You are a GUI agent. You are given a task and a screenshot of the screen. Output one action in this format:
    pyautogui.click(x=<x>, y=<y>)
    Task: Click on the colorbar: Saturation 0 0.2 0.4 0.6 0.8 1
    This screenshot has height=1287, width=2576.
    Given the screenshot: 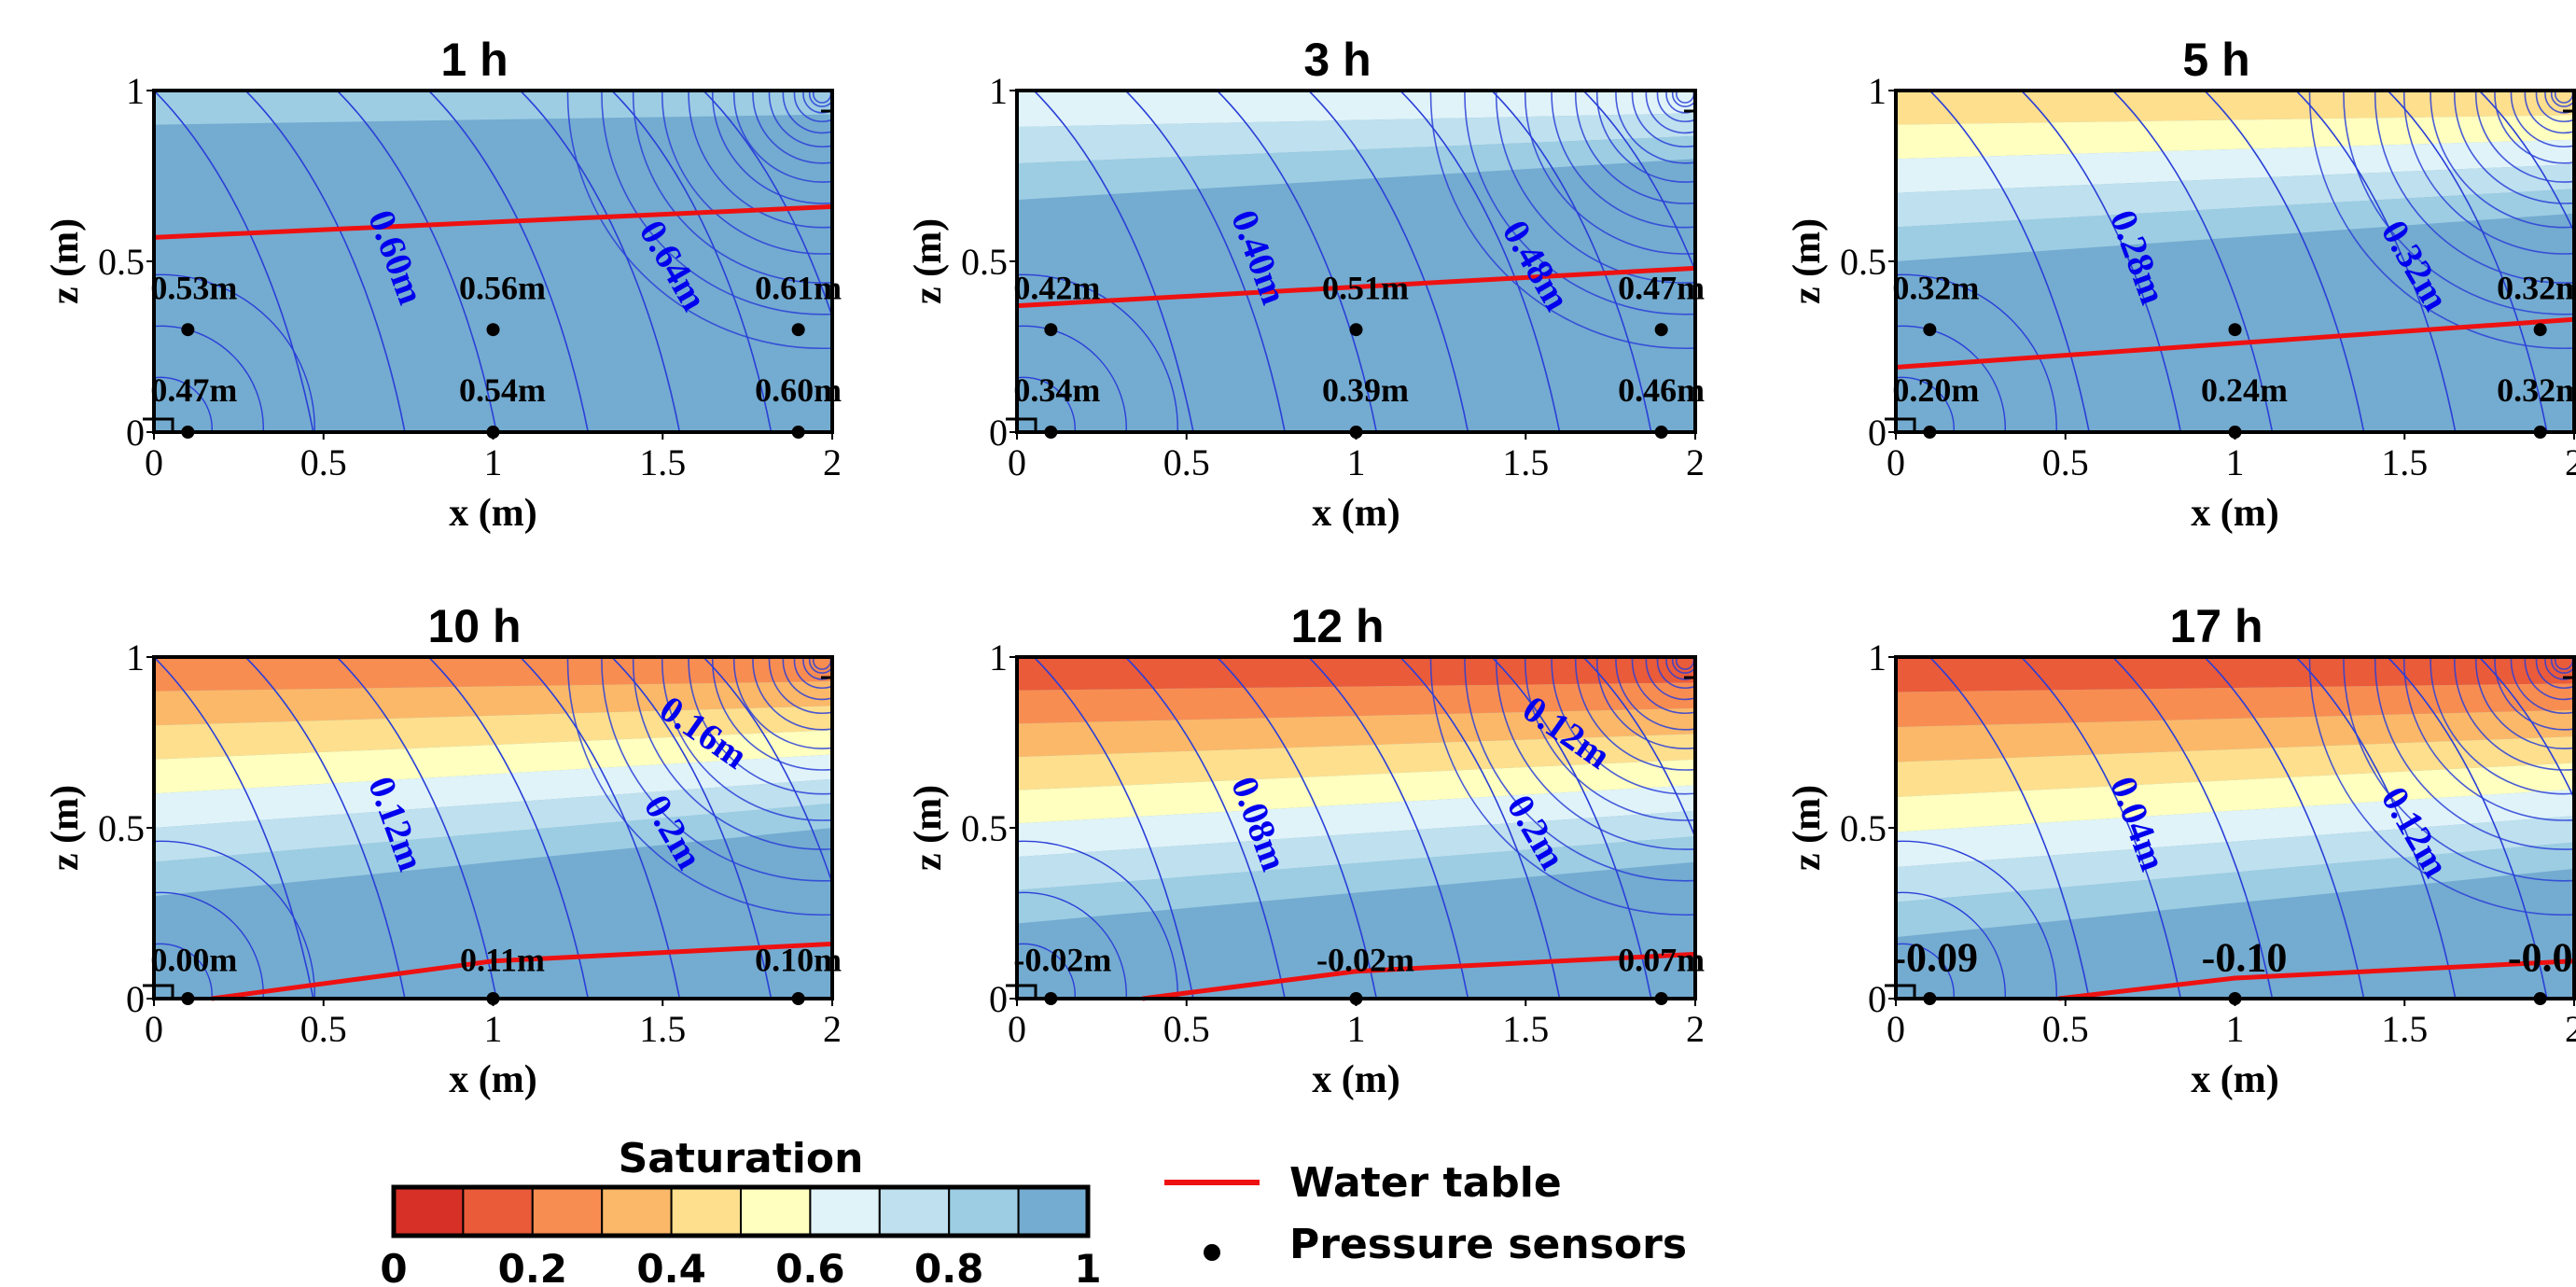 What is the action you would take?
    pyautogui.click(x=740, y=1211)
    